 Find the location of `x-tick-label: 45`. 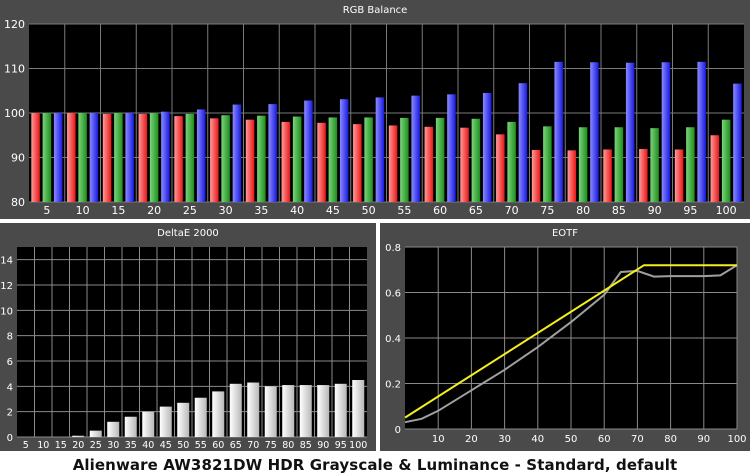

x-tick-label: 45 is located at coordinates (333, 210).